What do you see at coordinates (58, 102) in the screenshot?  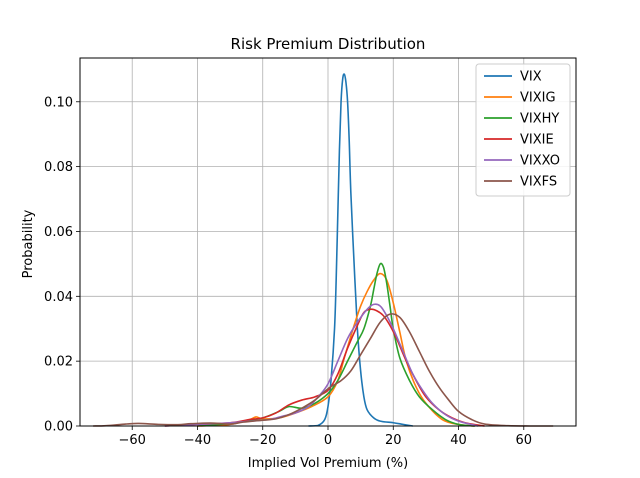 I see `y-tick-label: 0.10` at bounding box center [58, 102].